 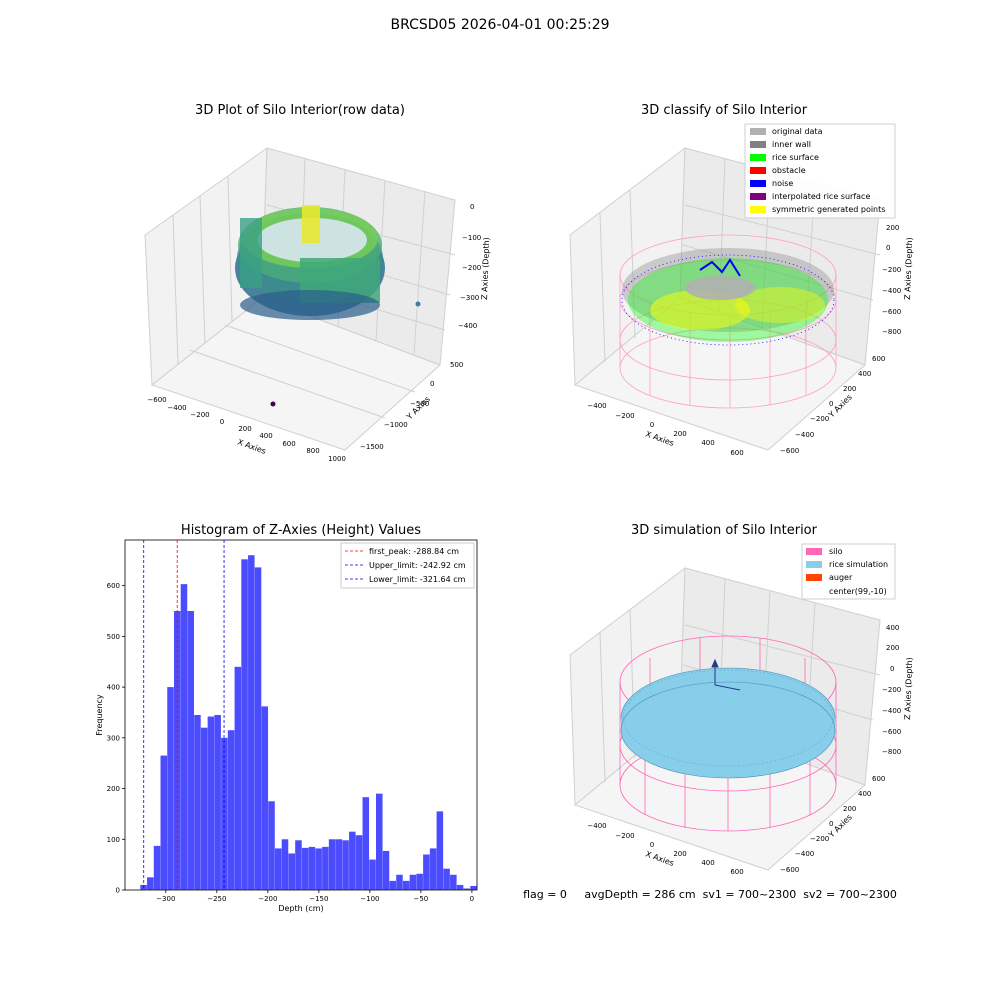 I want to click on raw-z-ticks: 0 −100 −200 −300 −400, so click(x=469, y=266).